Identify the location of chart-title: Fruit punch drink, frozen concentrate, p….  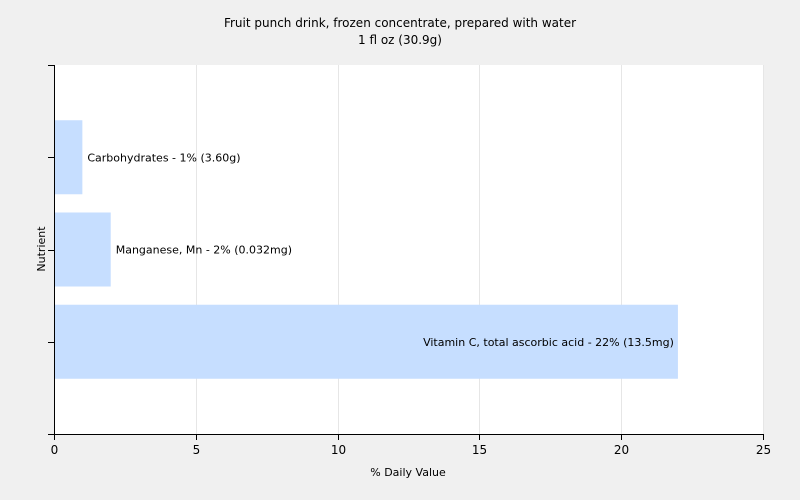
(400, 23).